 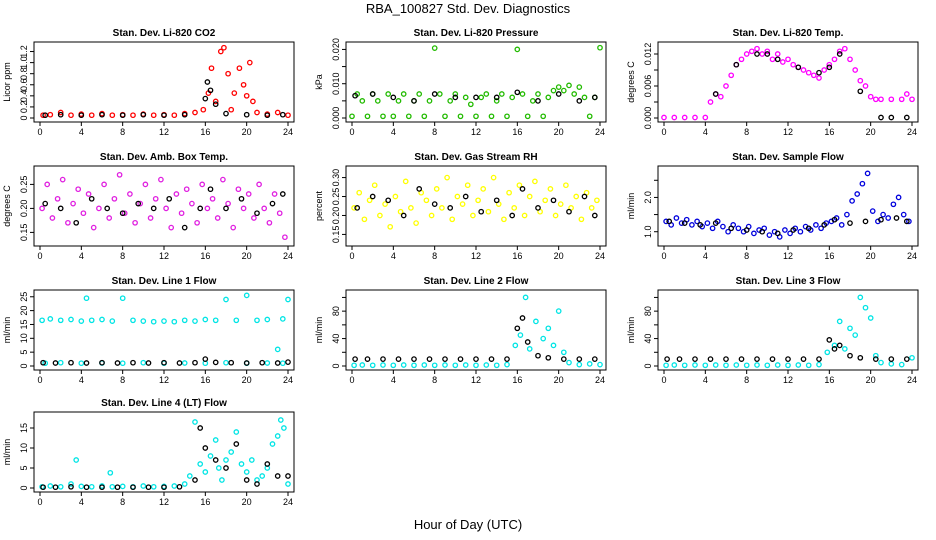 I want to click on x-tick-label: 0, so click(x=39, y=256).